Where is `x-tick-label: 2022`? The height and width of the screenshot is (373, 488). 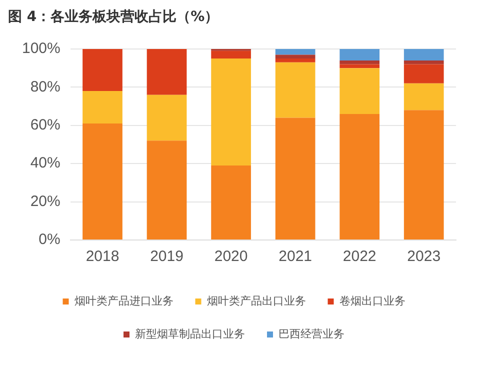 x-tick-label: 2022 is located at coordinates (359, 257).